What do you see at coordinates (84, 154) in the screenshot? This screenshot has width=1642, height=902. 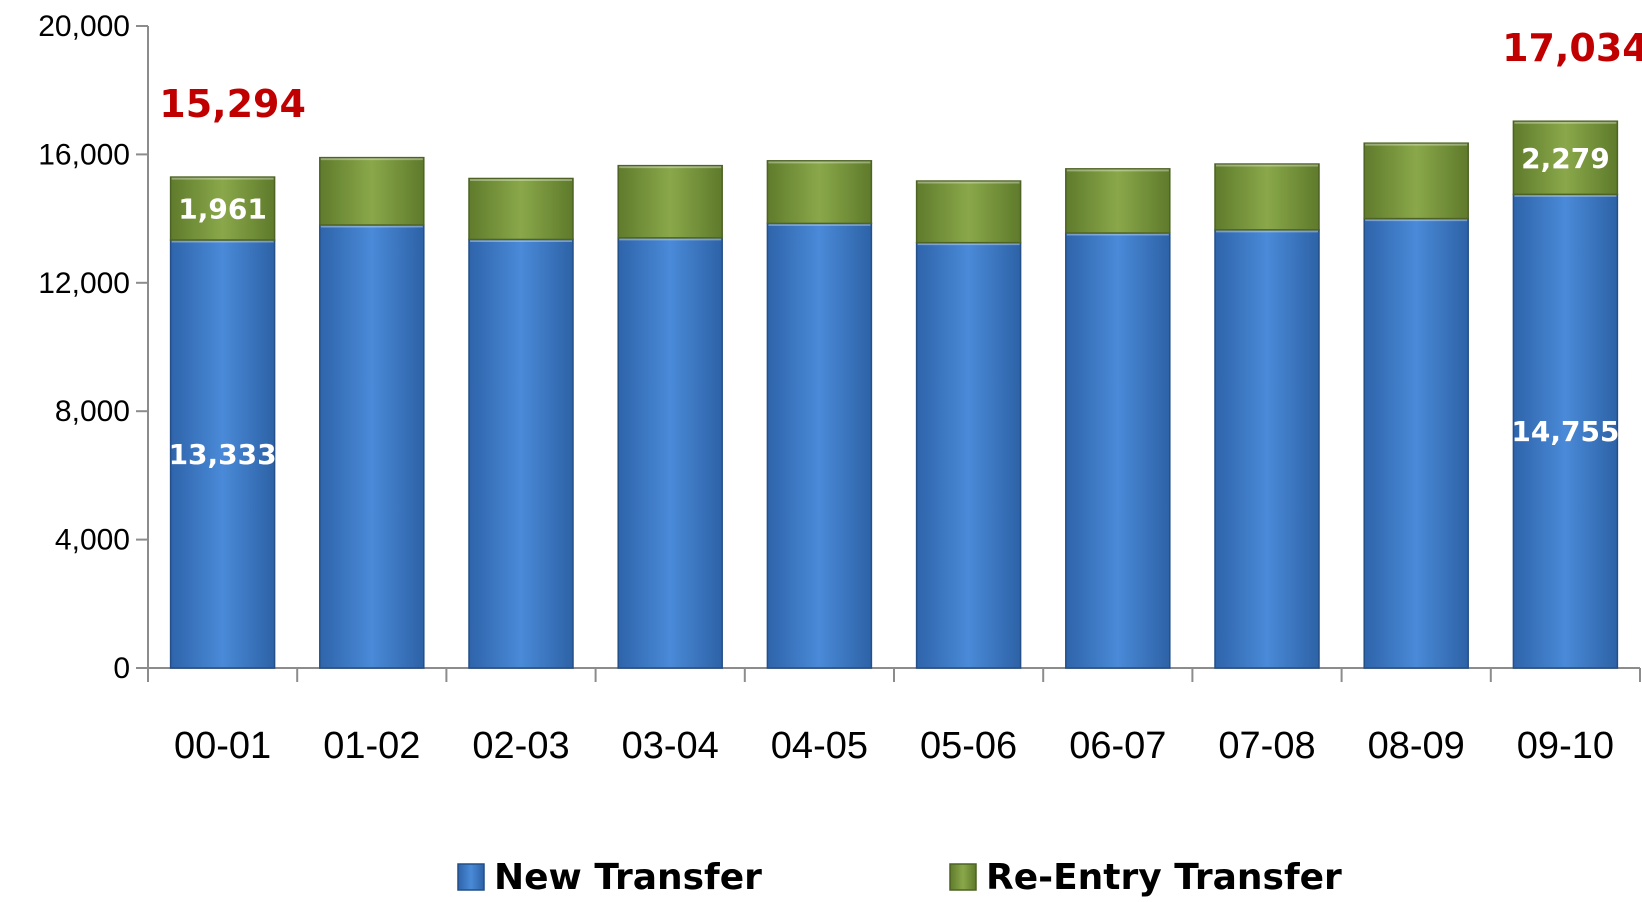 I see `y-tick-label: 16,000` at bounding box center [84, 154].